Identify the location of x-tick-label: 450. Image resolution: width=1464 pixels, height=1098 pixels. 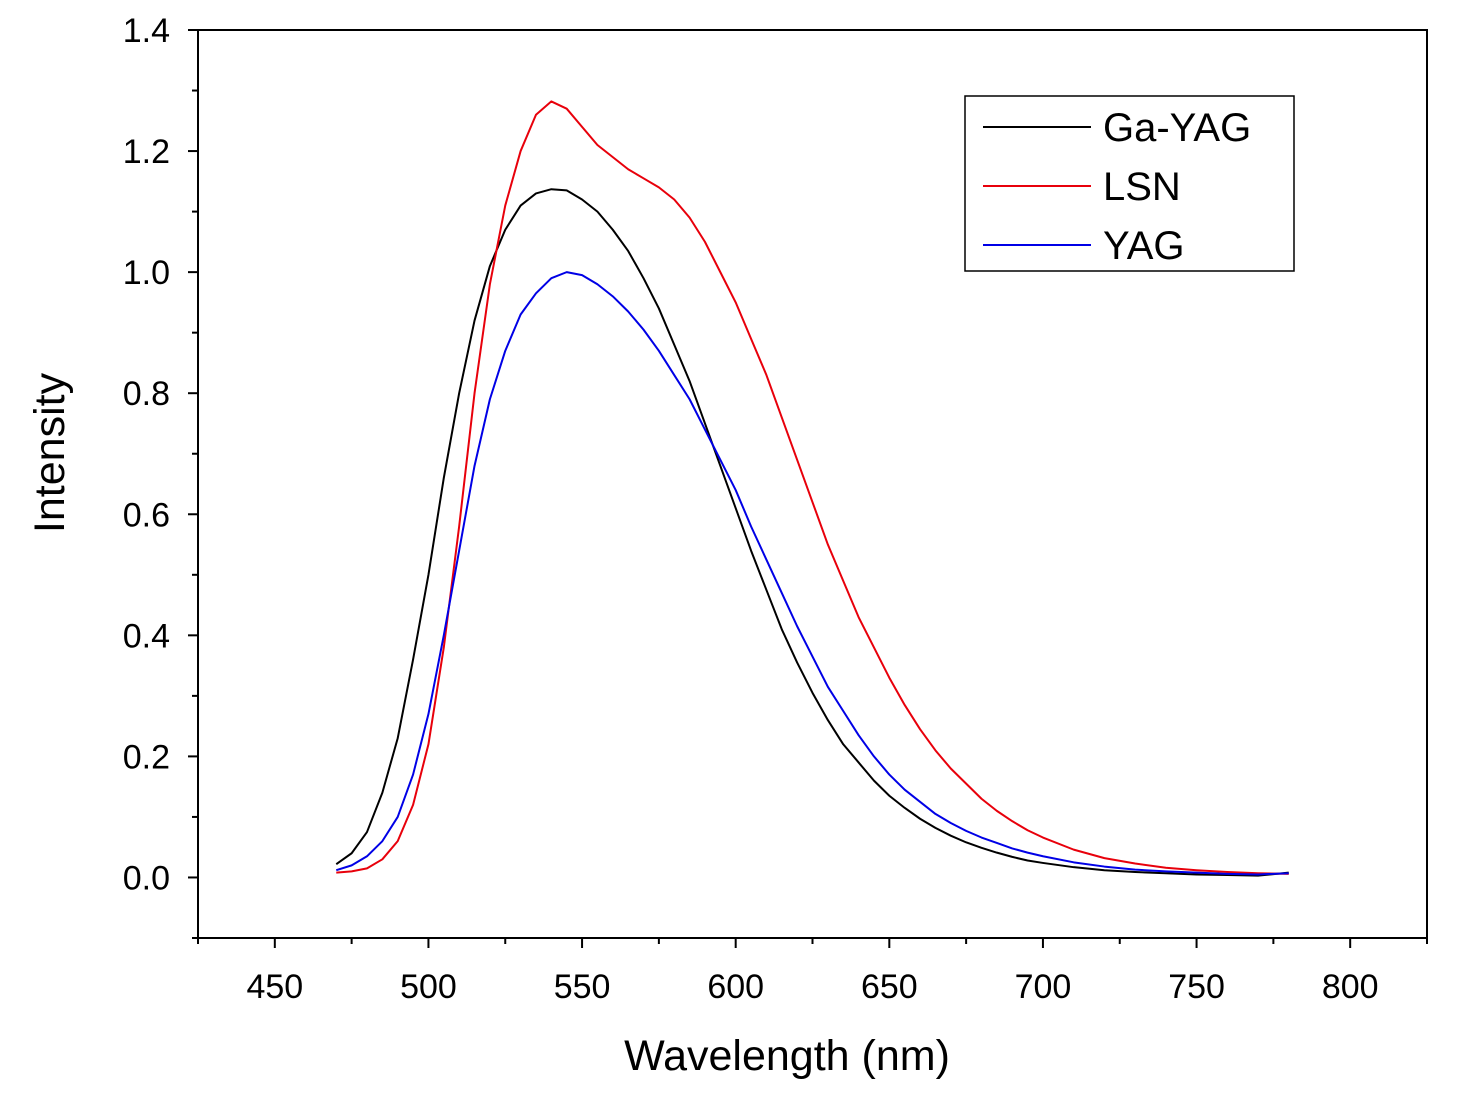
(274, 987).